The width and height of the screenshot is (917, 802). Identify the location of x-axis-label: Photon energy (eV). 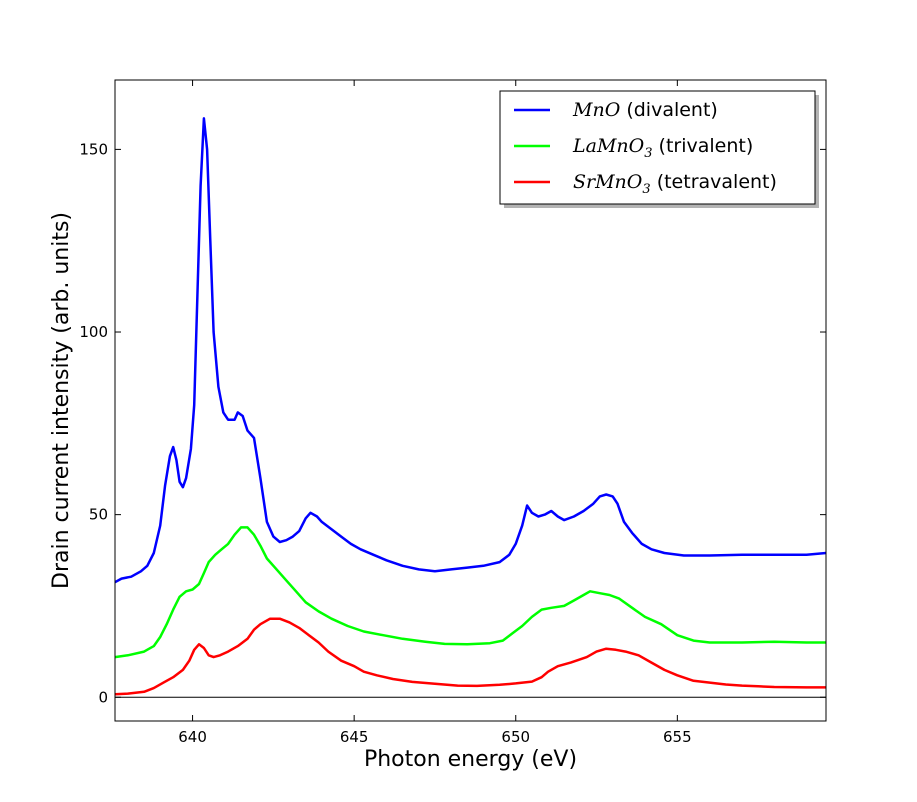
(470, 759).